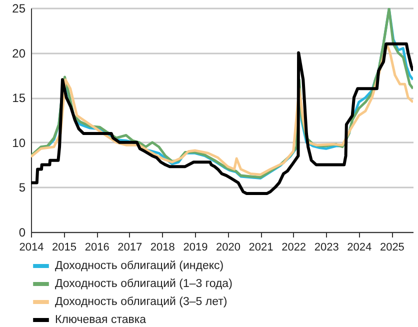  I want to click on x-tick-label: 2024, so click(359, 248).